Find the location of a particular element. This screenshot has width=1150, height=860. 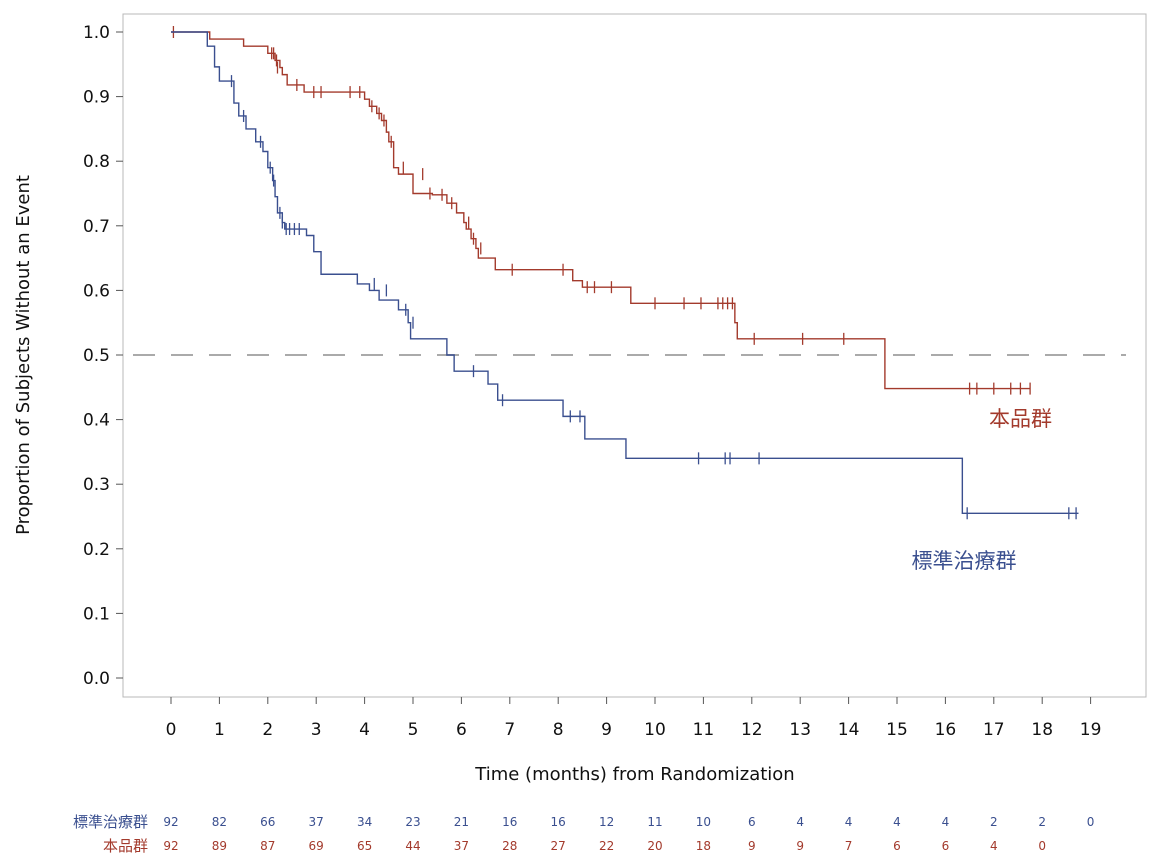

risk-value-1-18: 0 is located at coordinates (1042, 846).